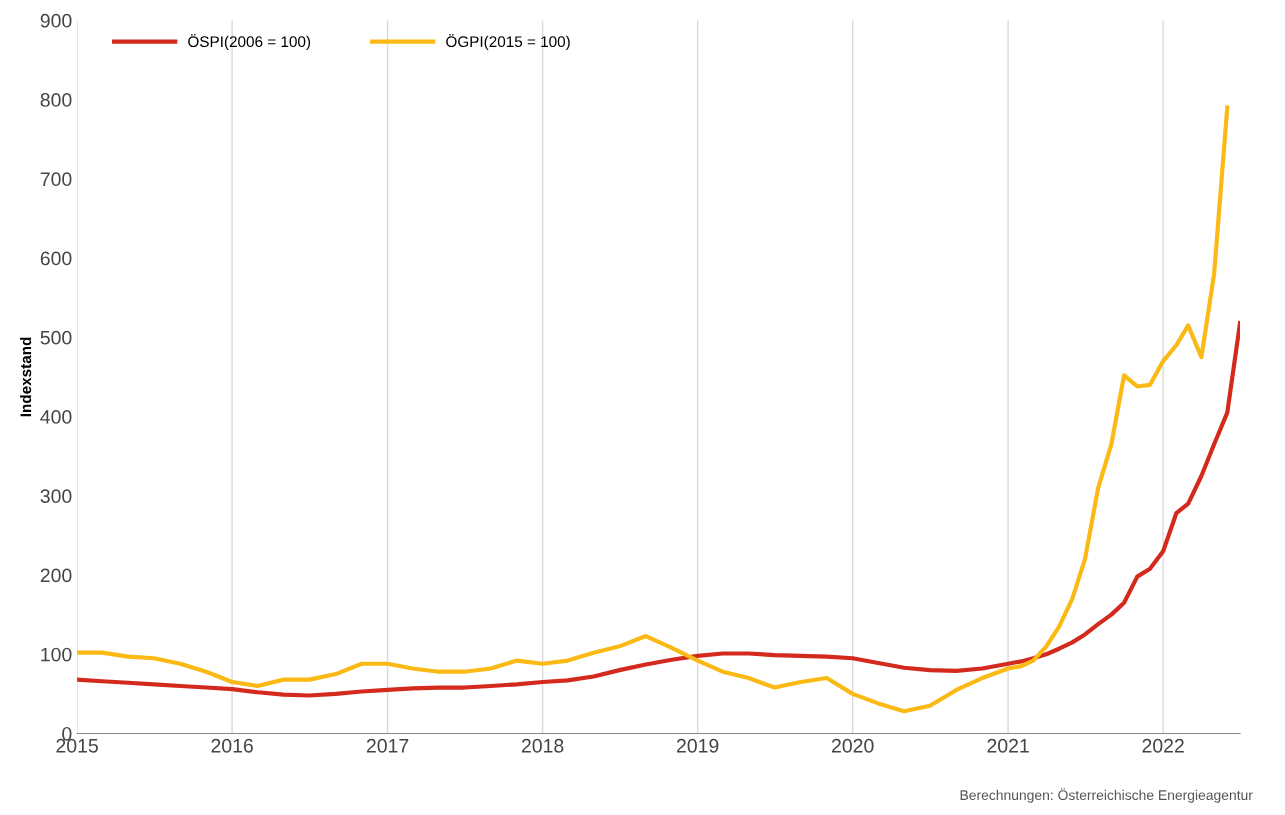  Describe the element at coordinates (56, 179) in the screenshot. I see `y-tick-label: 700` at that location.